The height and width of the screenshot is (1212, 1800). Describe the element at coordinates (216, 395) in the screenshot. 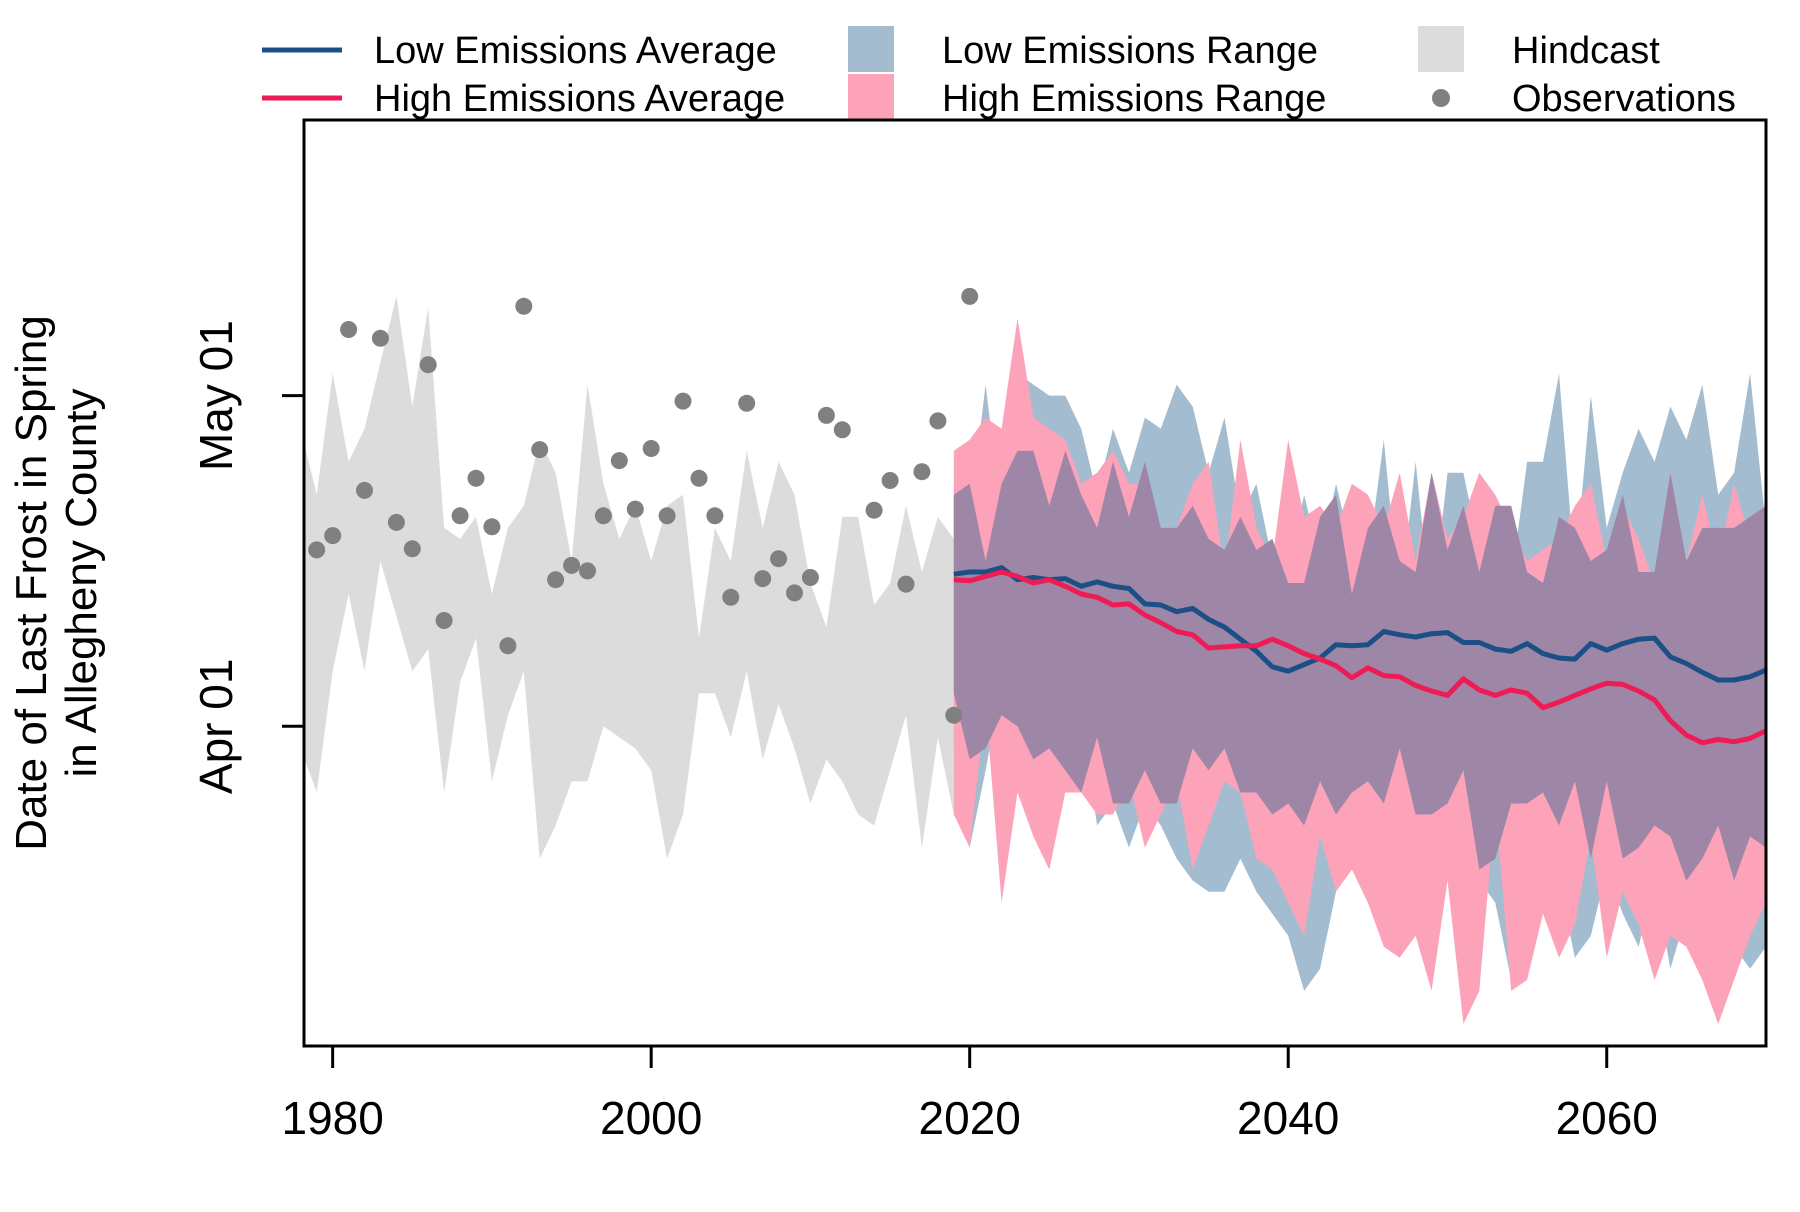

I see `y-tick-label: May 01` at that location.